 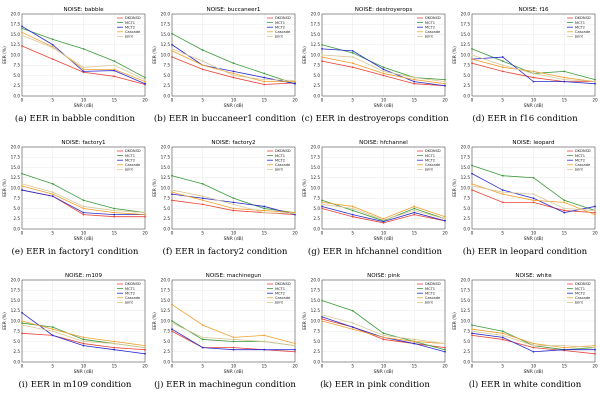 What do you see at coordinates (316, 44) in the screenshot?
I see `y-tick-label: 12.5` at bounding box center [316, 44].